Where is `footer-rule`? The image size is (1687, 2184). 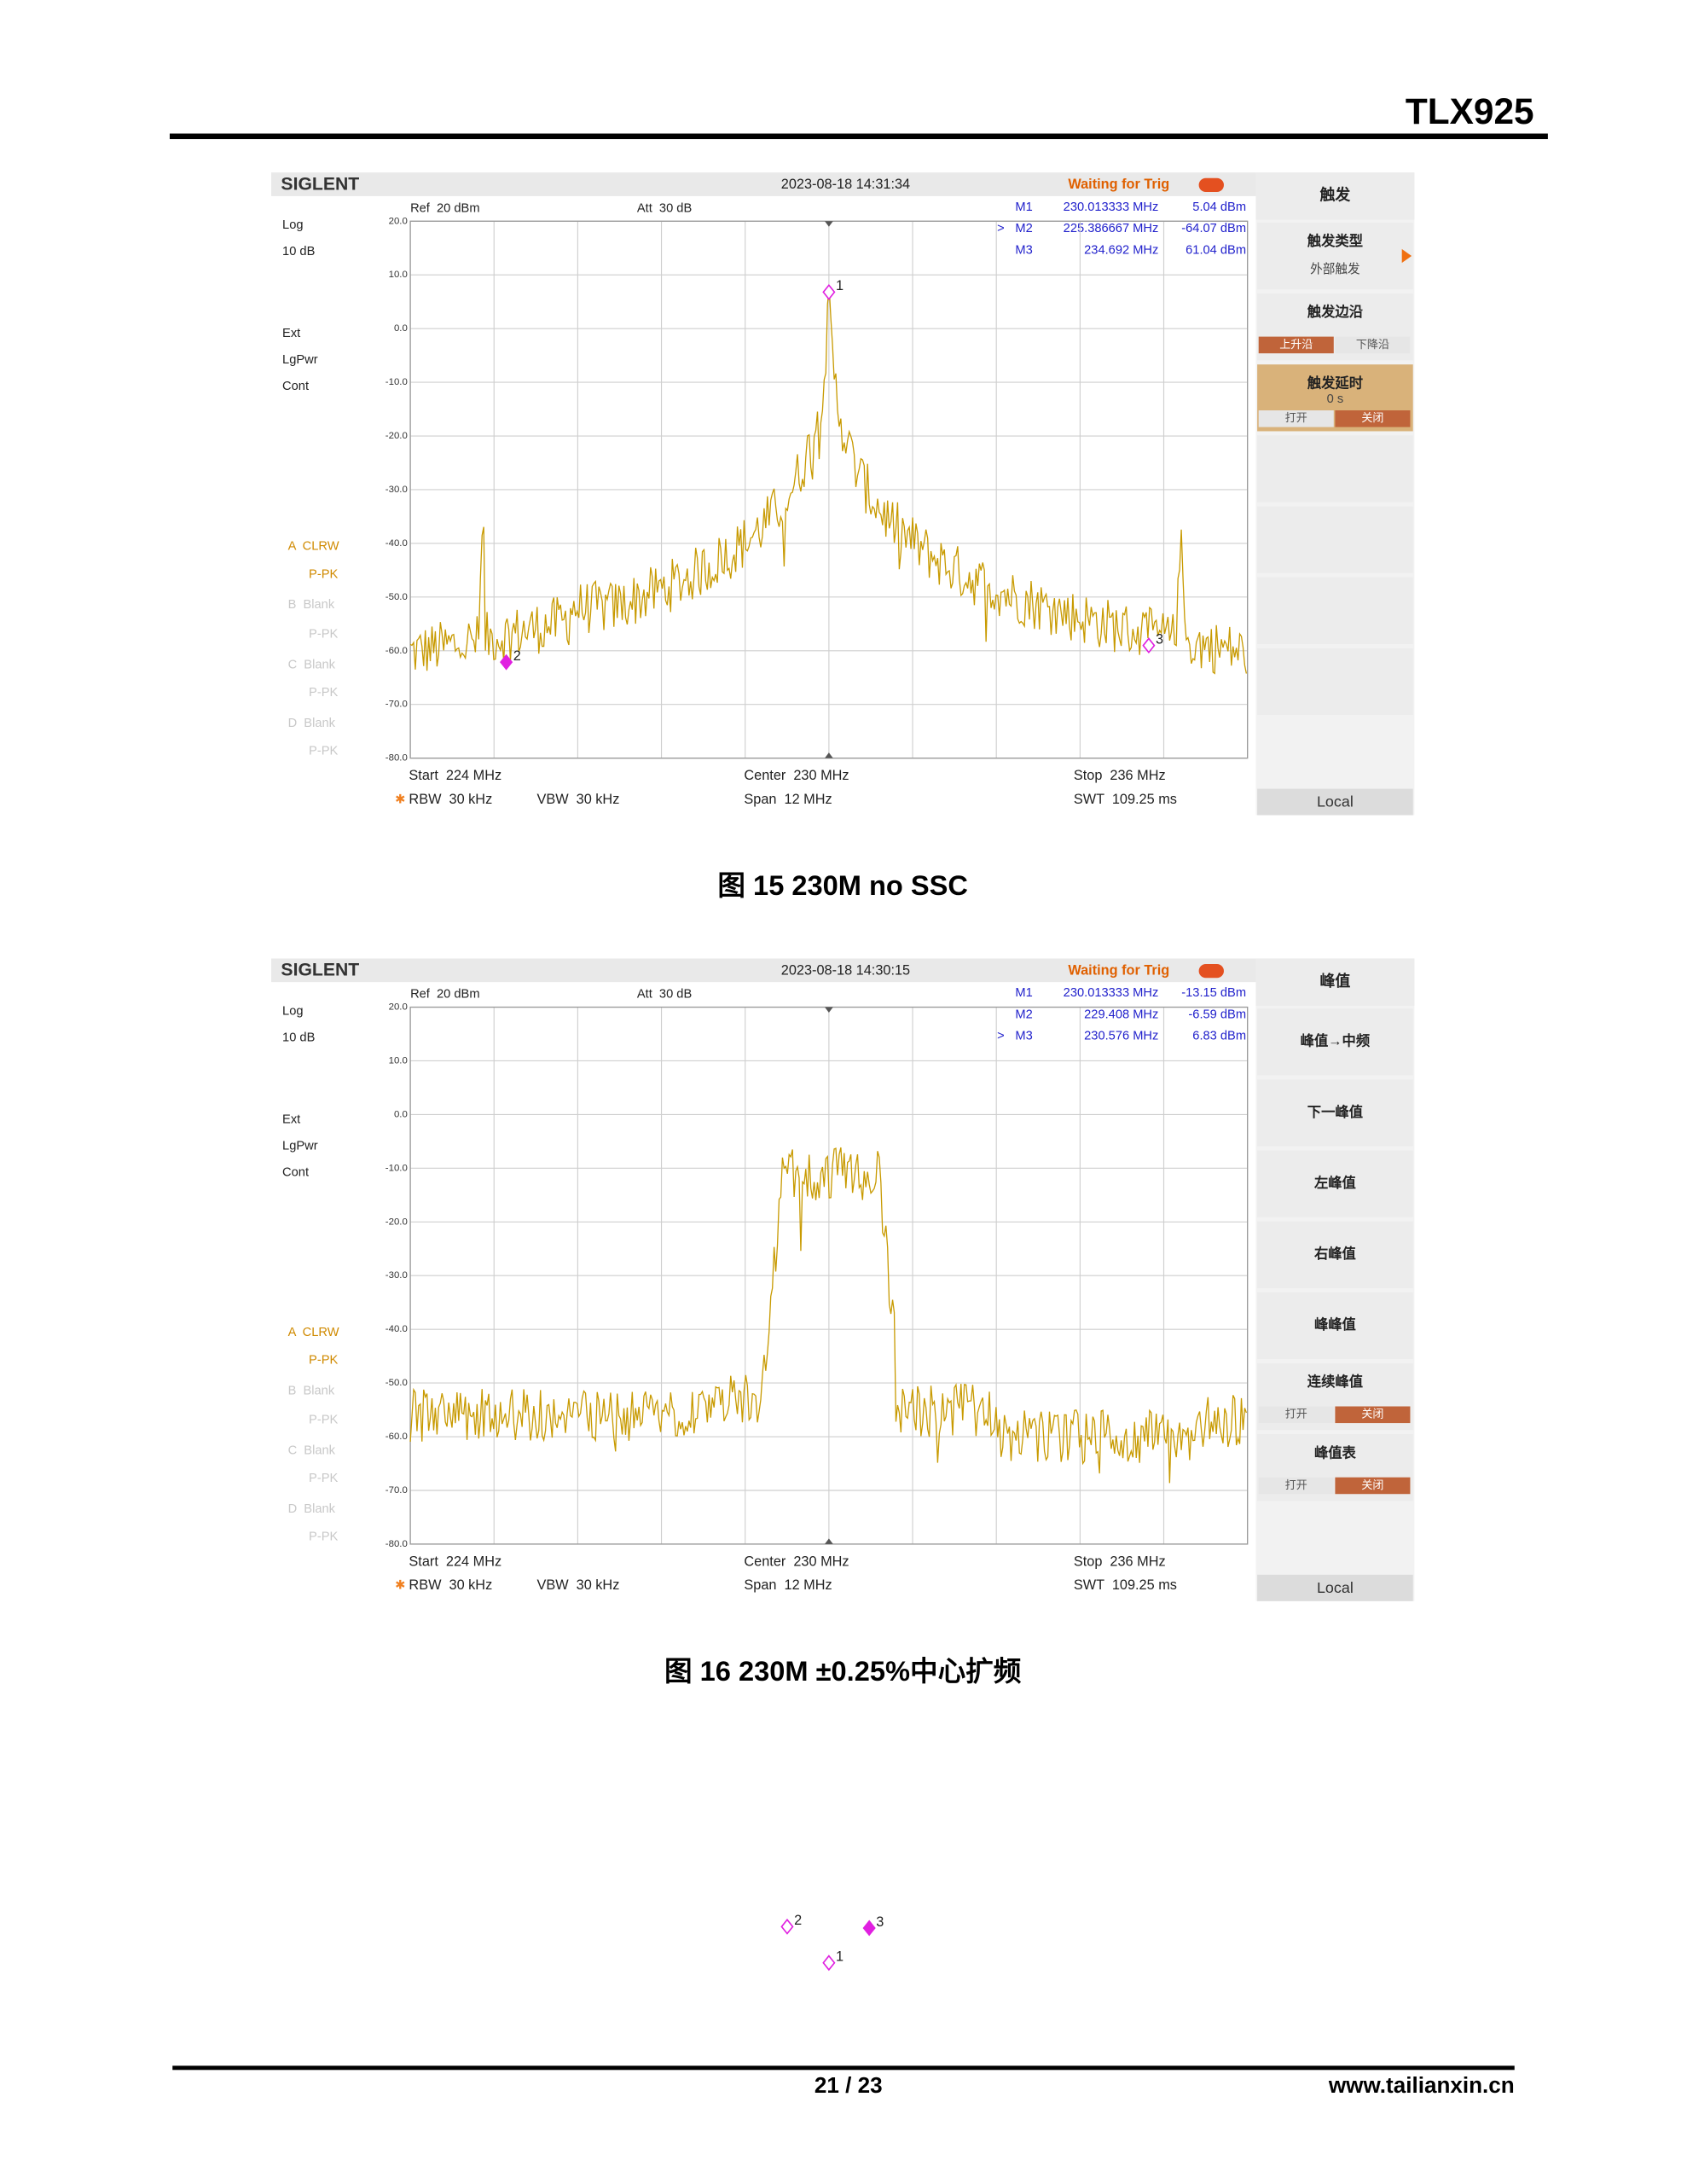
footer-rule is located at coordinates (843, 2068).